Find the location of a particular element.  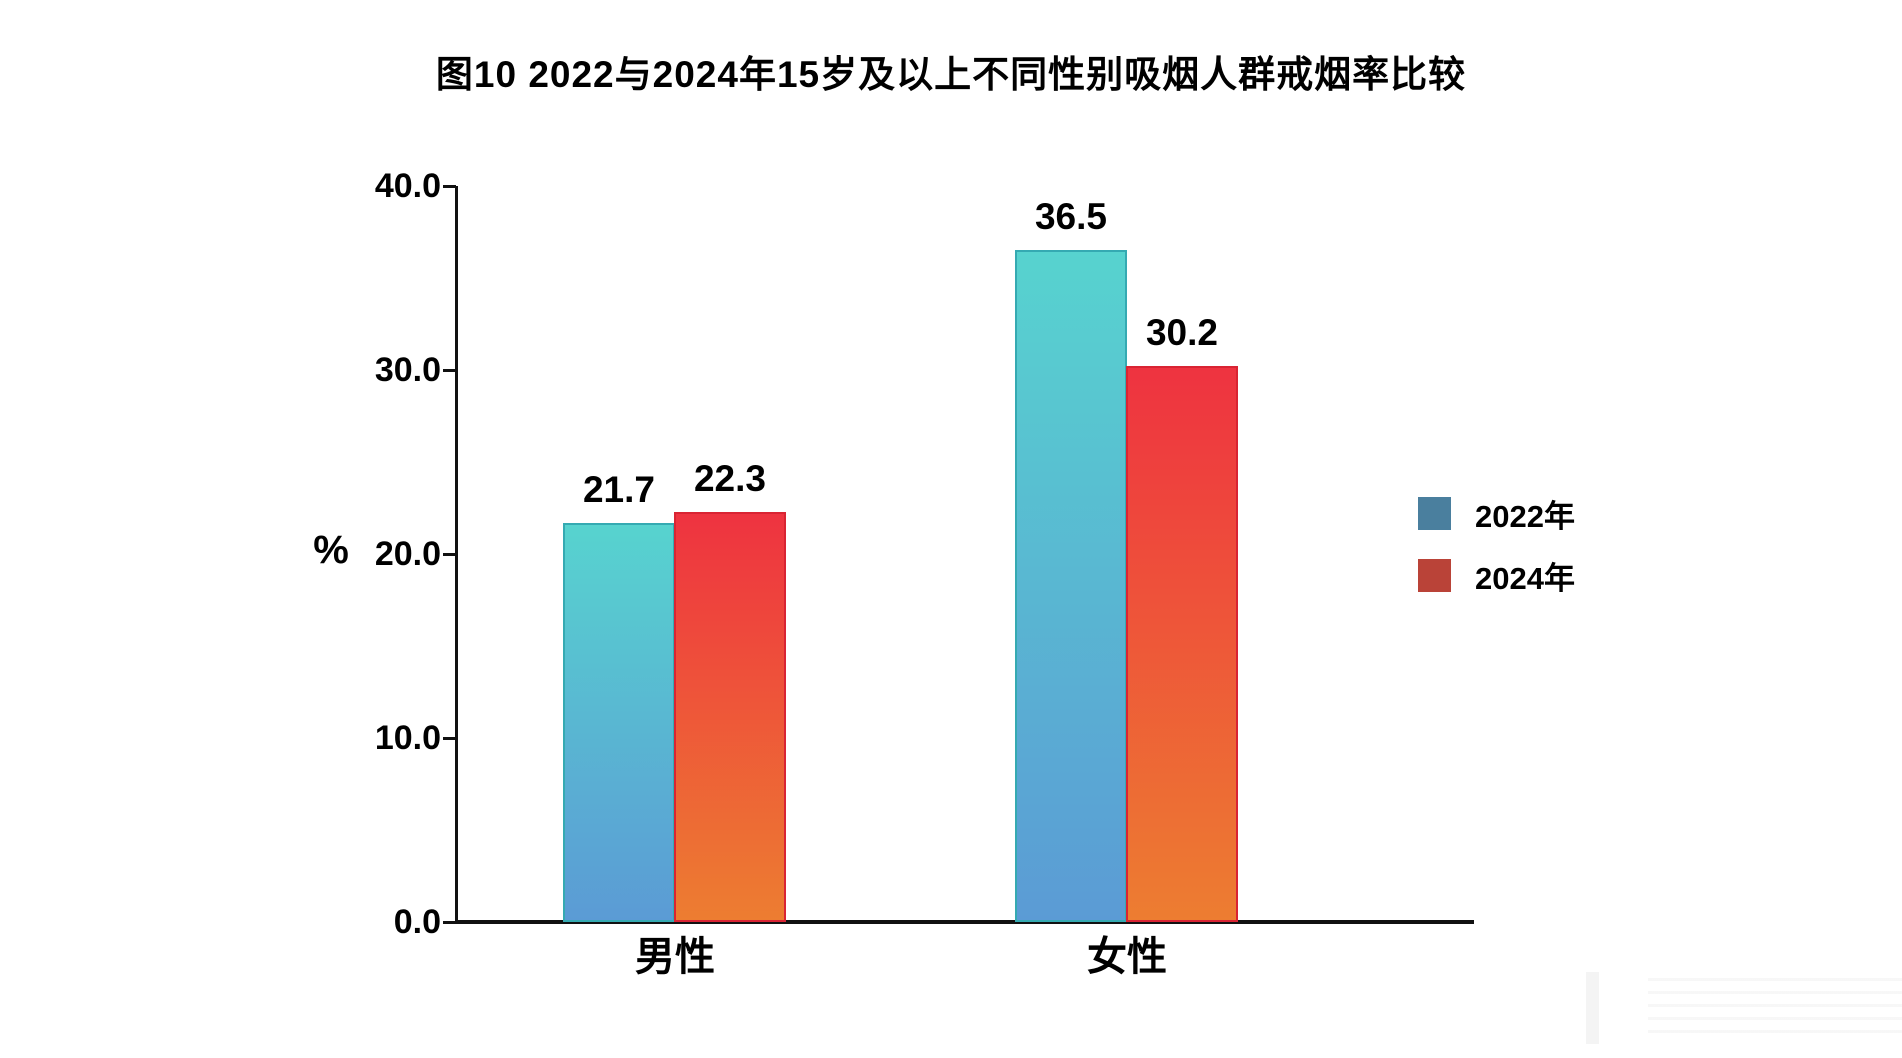

legend: 2022年 2024年 is located at coordinates (1496, 544).